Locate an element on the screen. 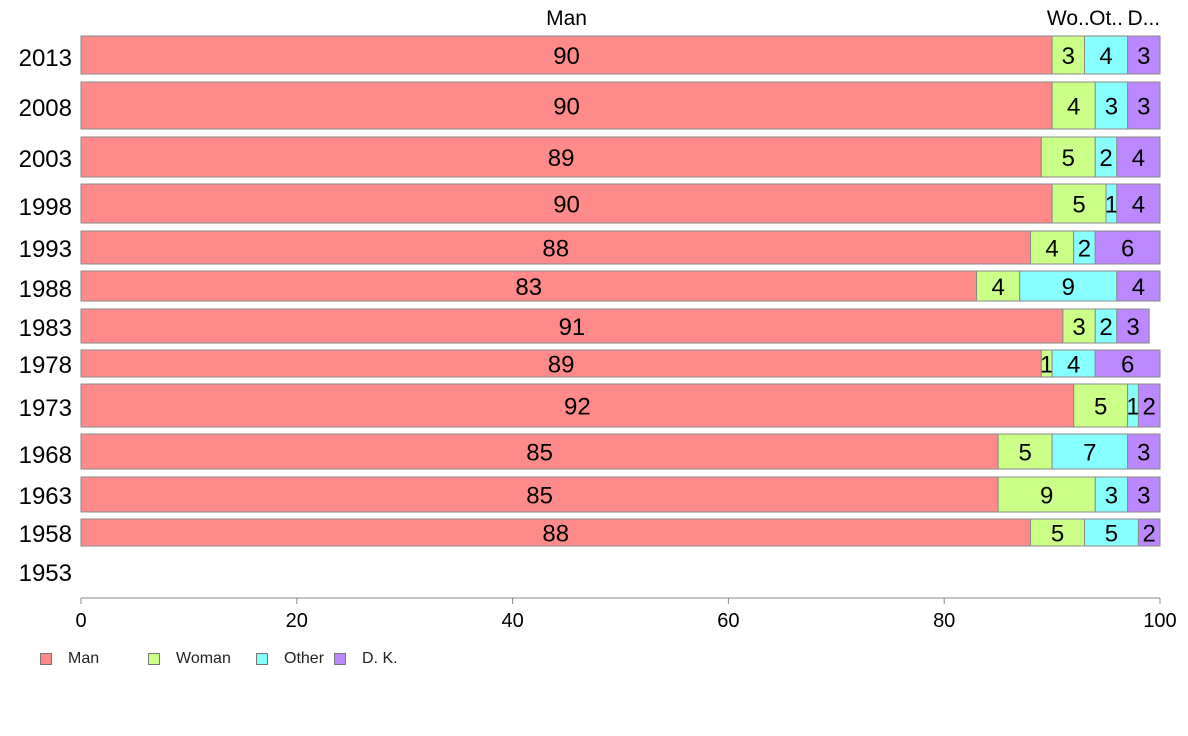 This screenshot has height=736, width=1188. data-label: 88 is located at coordinates (555, 534).